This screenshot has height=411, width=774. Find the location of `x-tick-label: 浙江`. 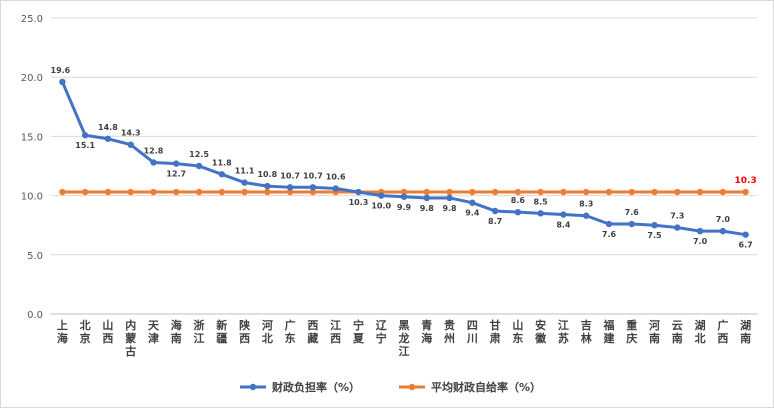

x-tick-label: 浙江 is located at coordinates (199, 331).